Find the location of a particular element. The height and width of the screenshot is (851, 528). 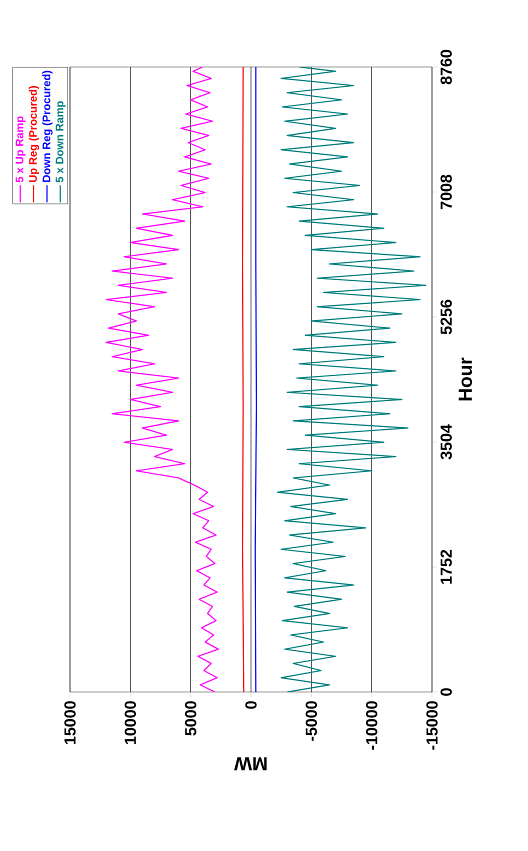

y-tick-label: 8760 is located at coordinates (446, 67).